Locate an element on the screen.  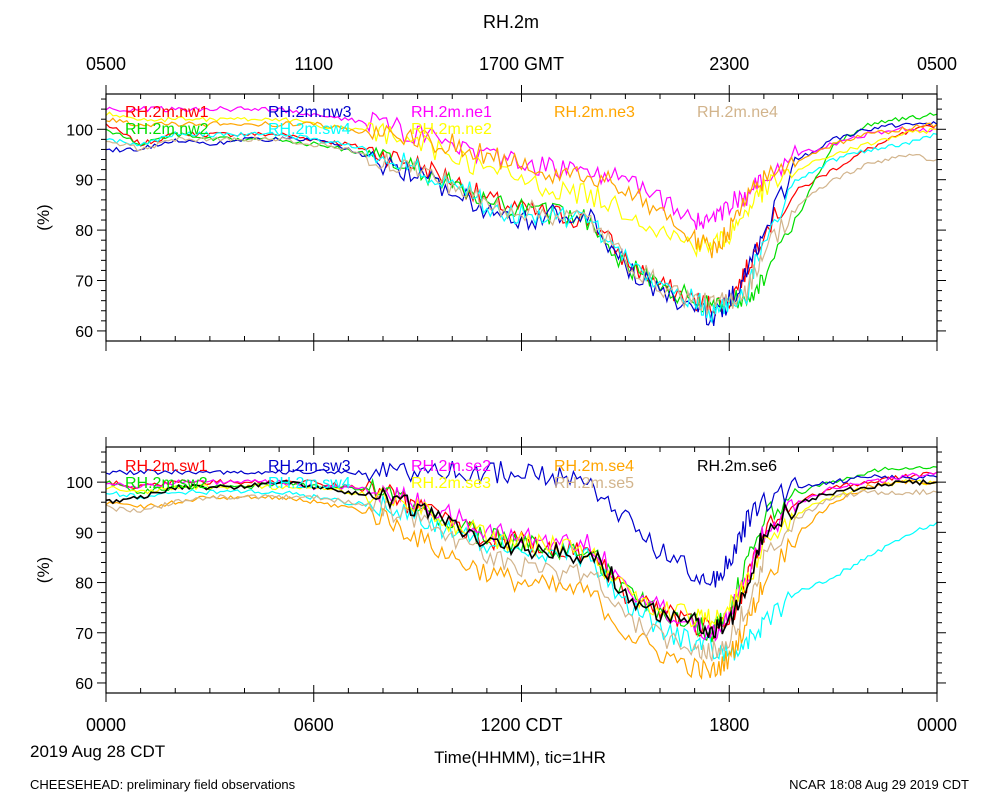
top-x-tick-label: 1100 is located at coordinates (313, 64).